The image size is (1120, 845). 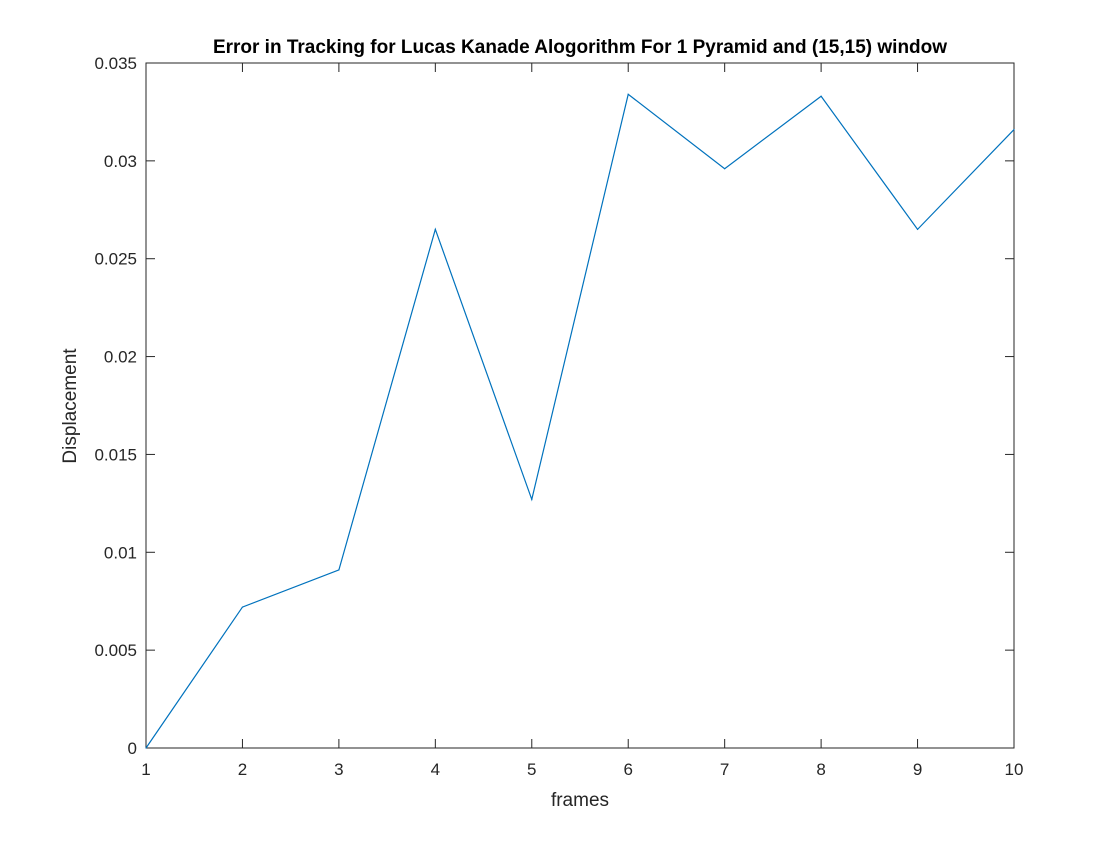 What do you see at coordinates (580, 800) in the screenshot?
I see `x-axis-label: frames` at bounding box center [580, 800].